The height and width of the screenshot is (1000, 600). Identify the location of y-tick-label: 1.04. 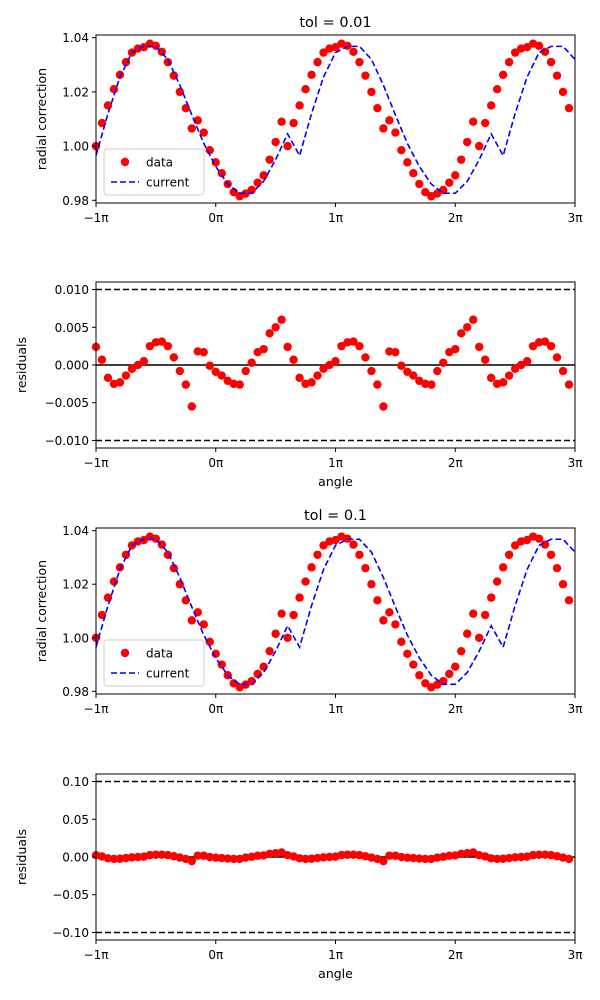
(75, 531).